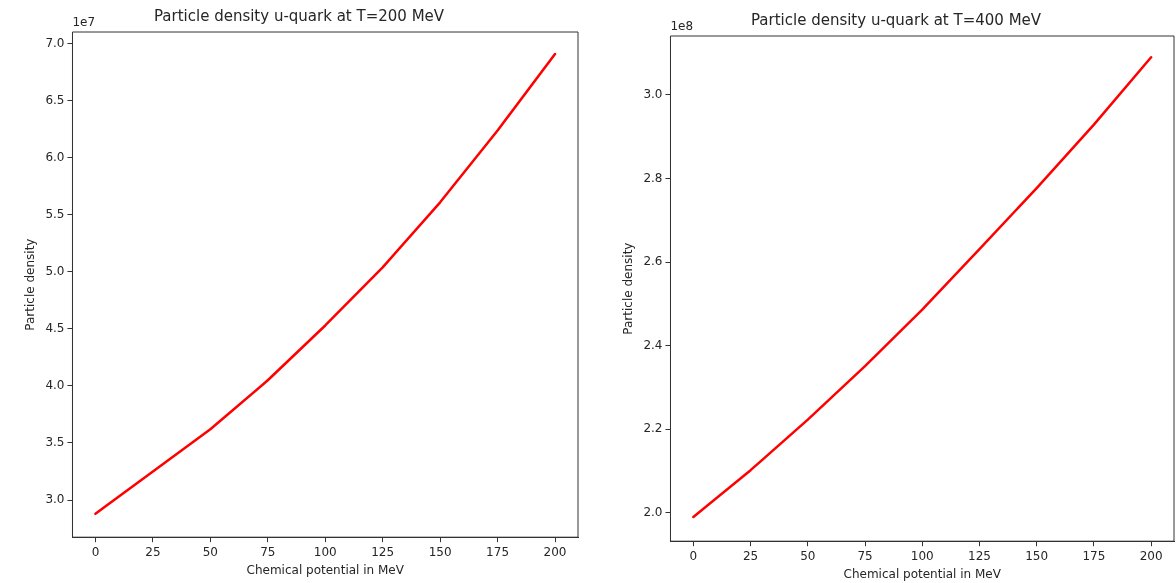 Image resolution: width=1176 pixels, height=583 pixels. I want to click on y-tick-label: 7.0, so click(55, 42).